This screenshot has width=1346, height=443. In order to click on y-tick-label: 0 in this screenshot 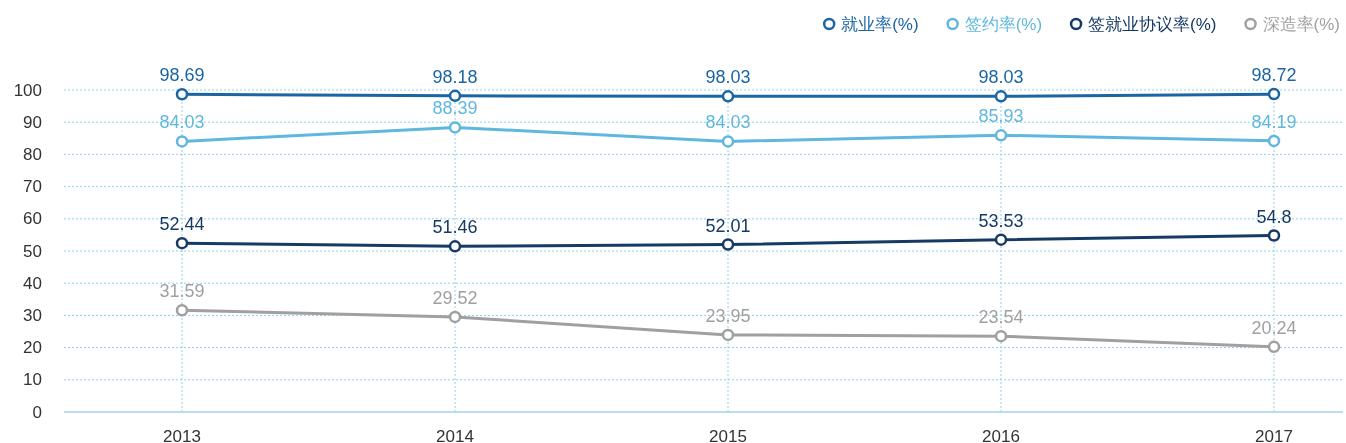, I will do `click(37, 412)`.